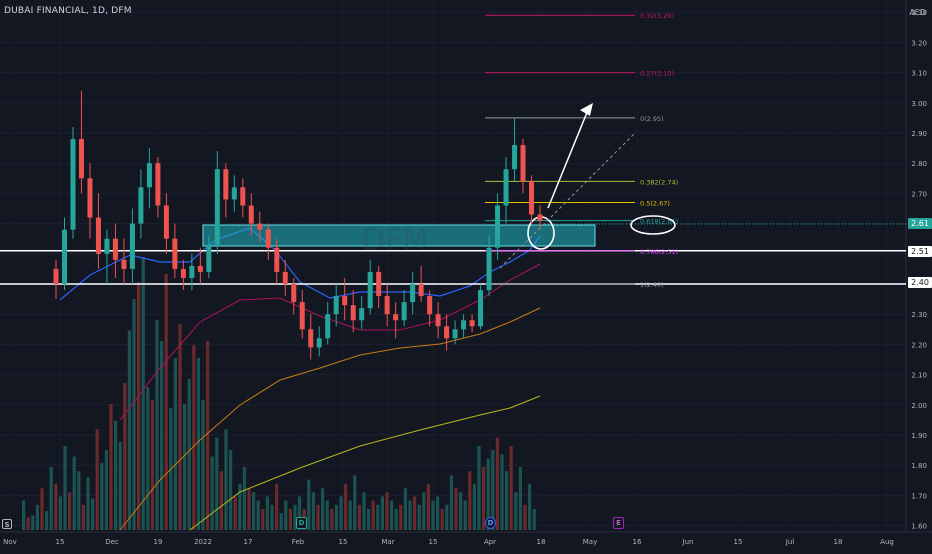 The width and height of the screenshot is (932, 554). Describe the element at coordinates (618, 523) in the screenshot. I see `earnings-event-icon: E` at that location.